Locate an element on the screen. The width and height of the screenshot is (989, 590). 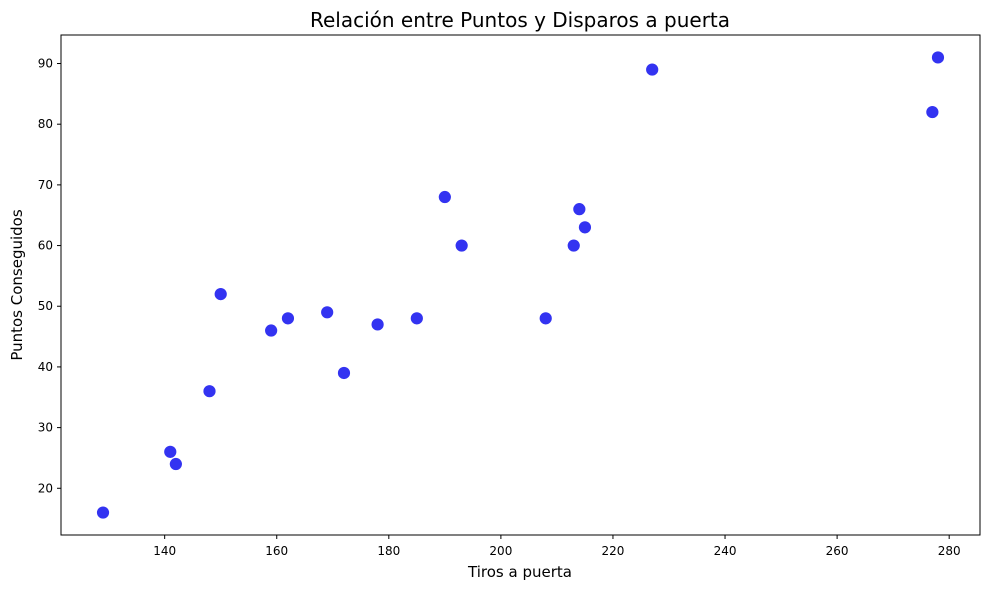
y-tick-label: 60 is located at coordinates (45, 246).